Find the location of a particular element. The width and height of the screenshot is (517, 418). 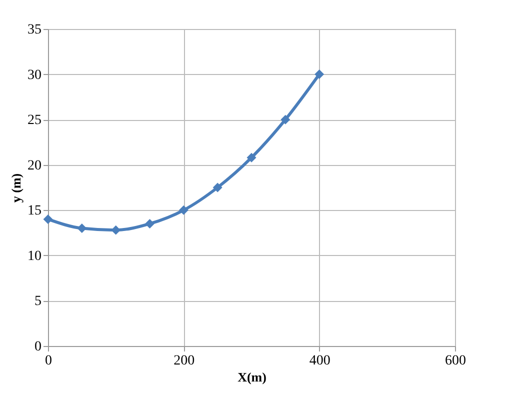

y-tick-label: 20 is located at coordinates (35, 166).